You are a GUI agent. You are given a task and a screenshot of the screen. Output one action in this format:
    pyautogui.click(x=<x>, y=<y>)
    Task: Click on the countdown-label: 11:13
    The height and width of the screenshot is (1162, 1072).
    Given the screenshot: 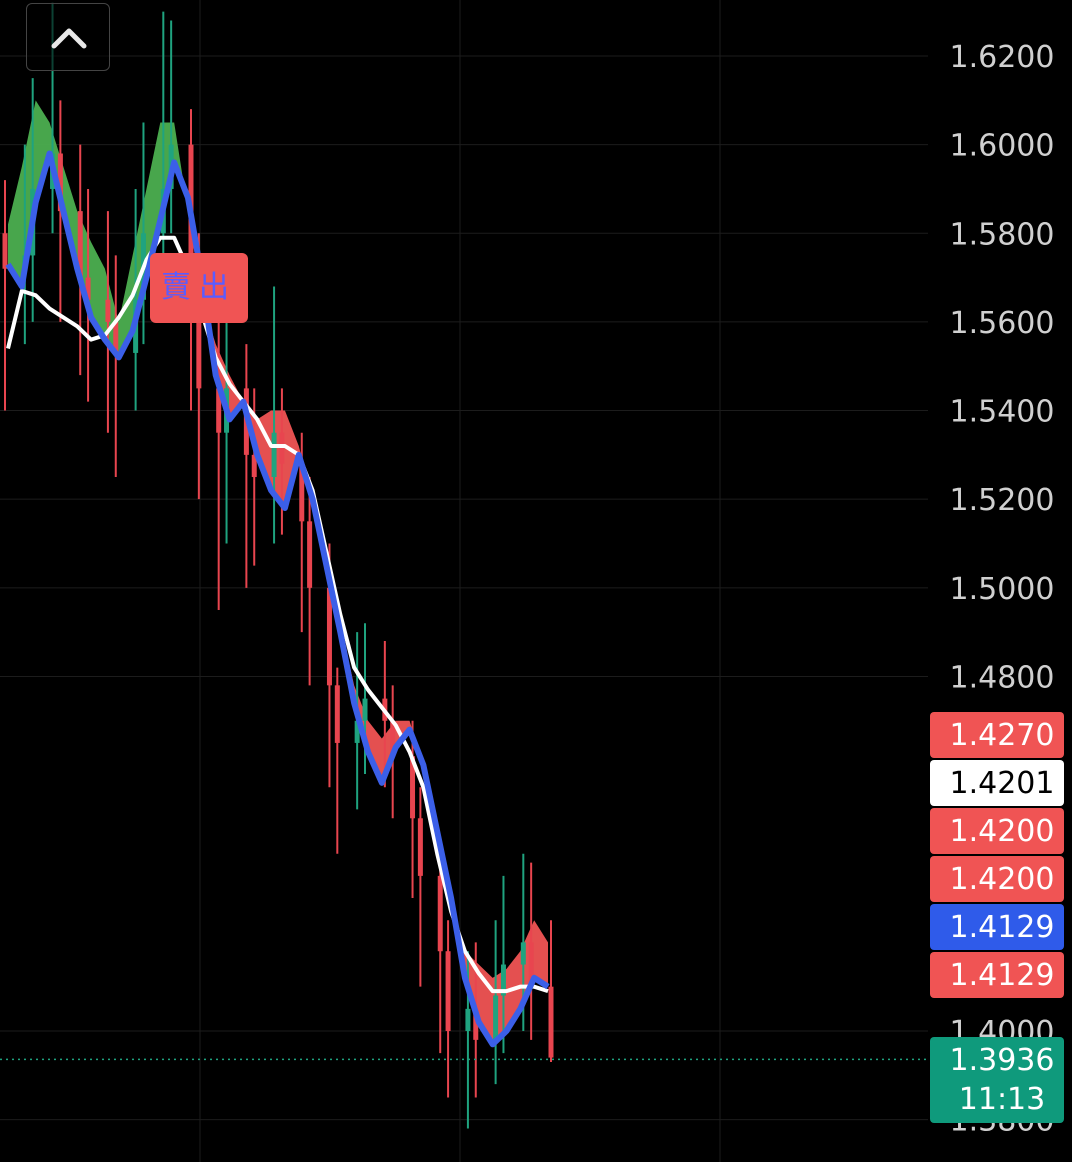 What is the action you would take?
    pyautogui.click(x=1002, y=1099)
    